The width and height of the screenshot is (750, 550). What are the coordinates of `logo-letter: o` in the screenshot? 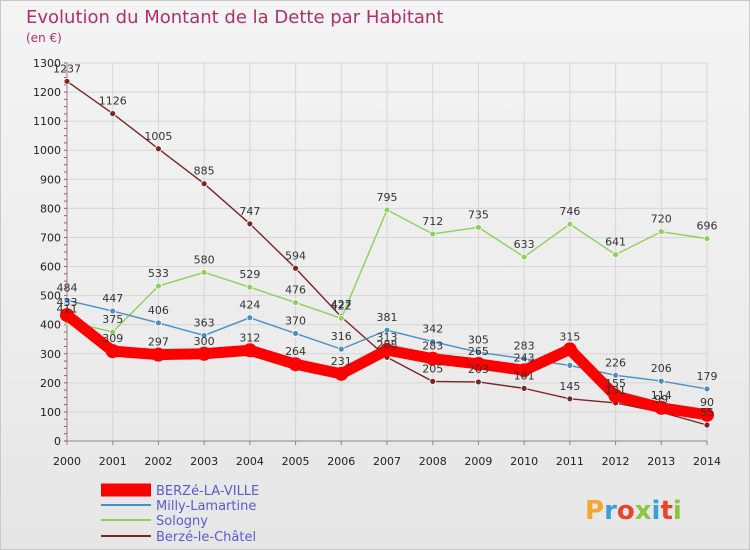 It's located at (626, 511).